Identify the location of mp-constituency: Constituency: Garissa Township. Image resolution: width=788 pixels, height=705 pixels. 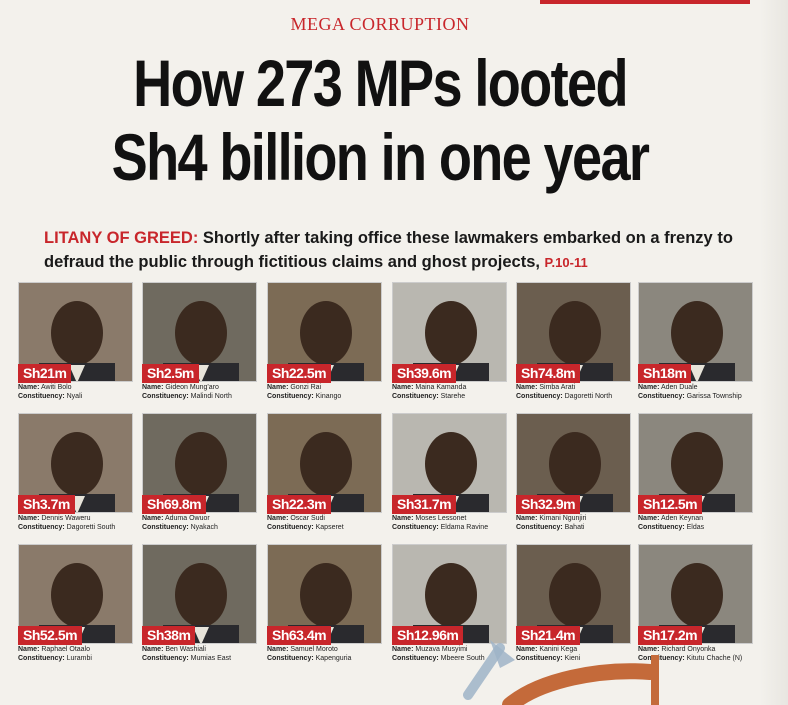
(690, 396).